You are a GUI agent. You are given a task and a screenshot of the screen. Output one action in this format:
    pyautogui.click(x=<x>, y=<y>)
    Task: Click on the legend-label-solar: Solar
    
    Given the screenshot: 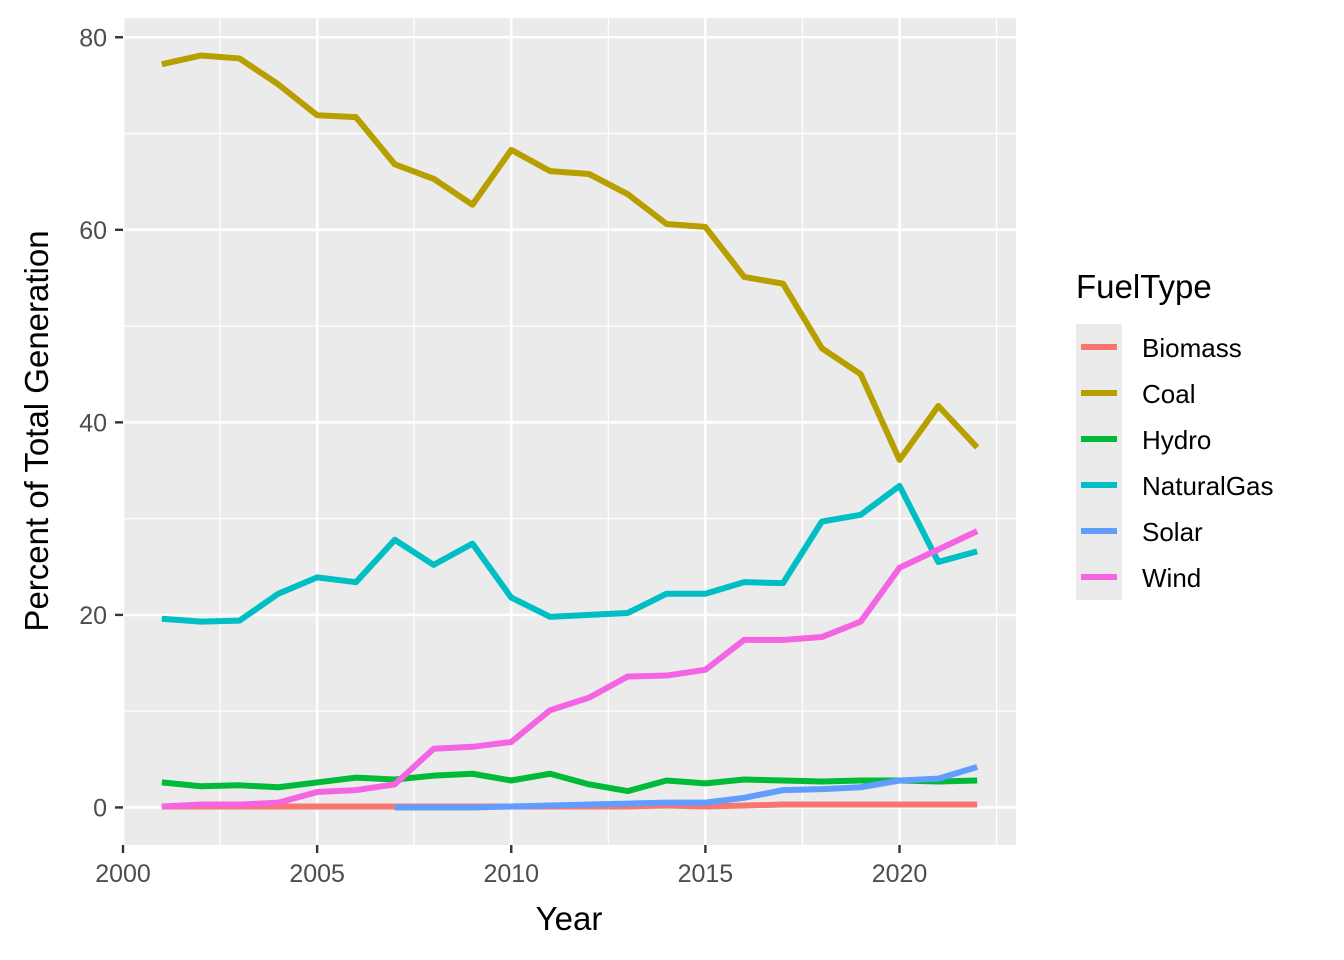 What is the action you would take?
    pyautogui.click(x=1172, y=532)
    